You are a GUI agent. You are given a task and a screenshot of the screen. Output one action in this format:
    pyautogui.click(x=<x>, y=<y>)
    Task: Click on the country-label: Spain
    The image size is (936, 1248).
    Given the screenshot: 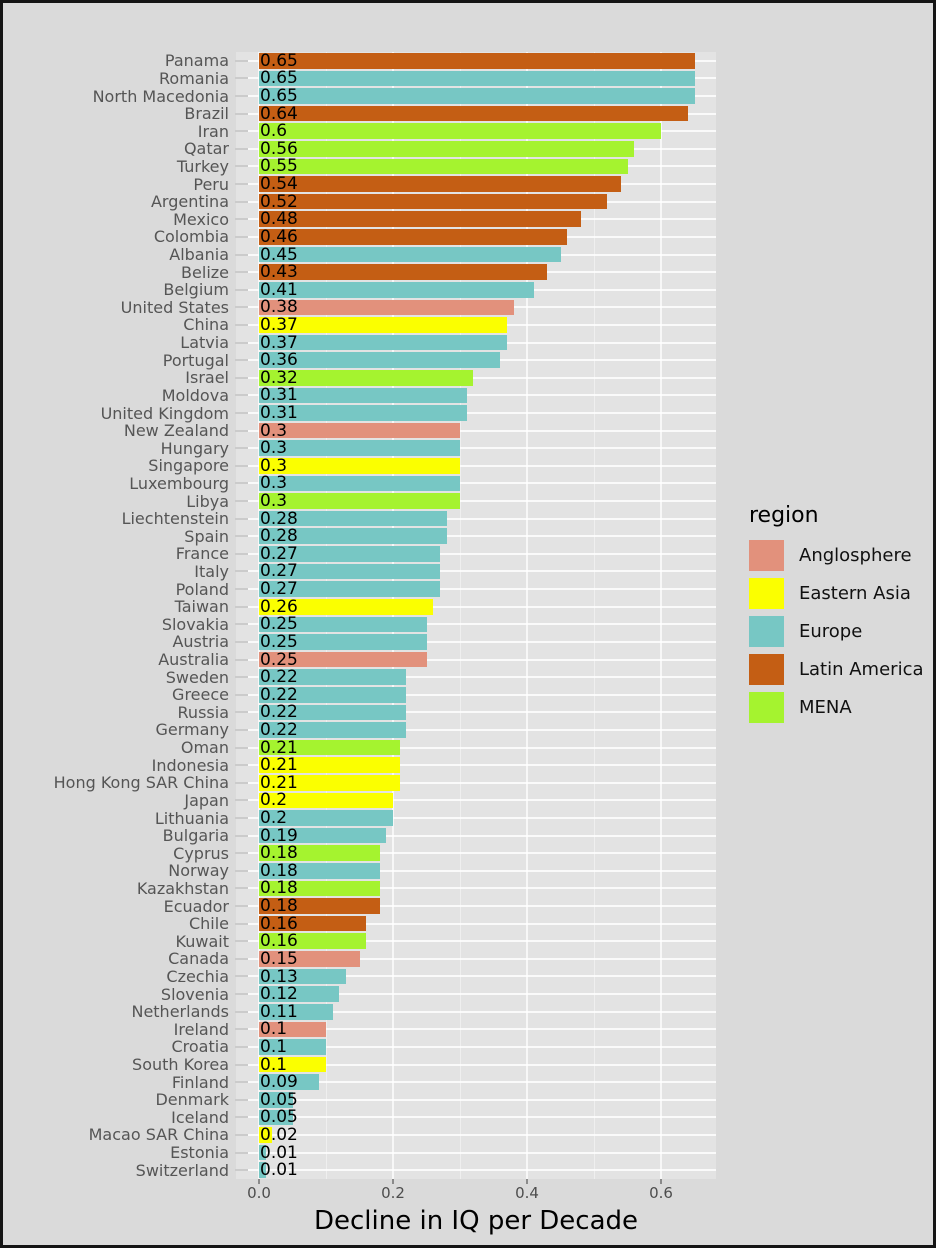 What is the action you would take?
    pyautogui.click(x=206, y=536)
    